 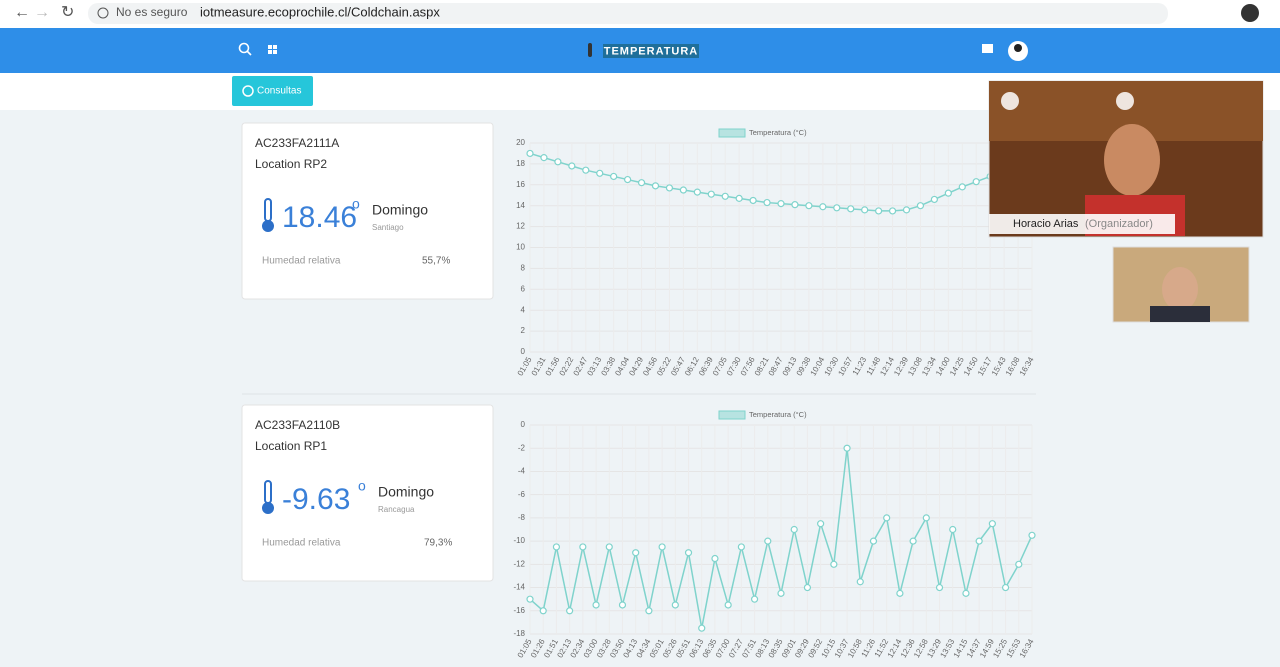 I want to click on legend-swatch, so click(x=732, y=415).